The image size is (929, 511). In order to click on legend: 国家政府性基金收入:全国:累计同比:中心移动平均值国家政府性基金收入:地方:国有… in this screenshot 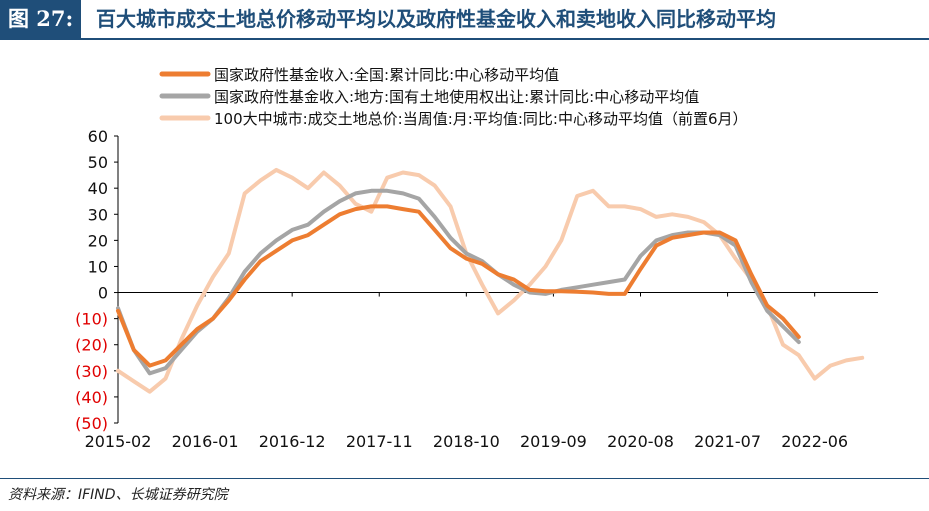, I will do `click(453, 97)`.